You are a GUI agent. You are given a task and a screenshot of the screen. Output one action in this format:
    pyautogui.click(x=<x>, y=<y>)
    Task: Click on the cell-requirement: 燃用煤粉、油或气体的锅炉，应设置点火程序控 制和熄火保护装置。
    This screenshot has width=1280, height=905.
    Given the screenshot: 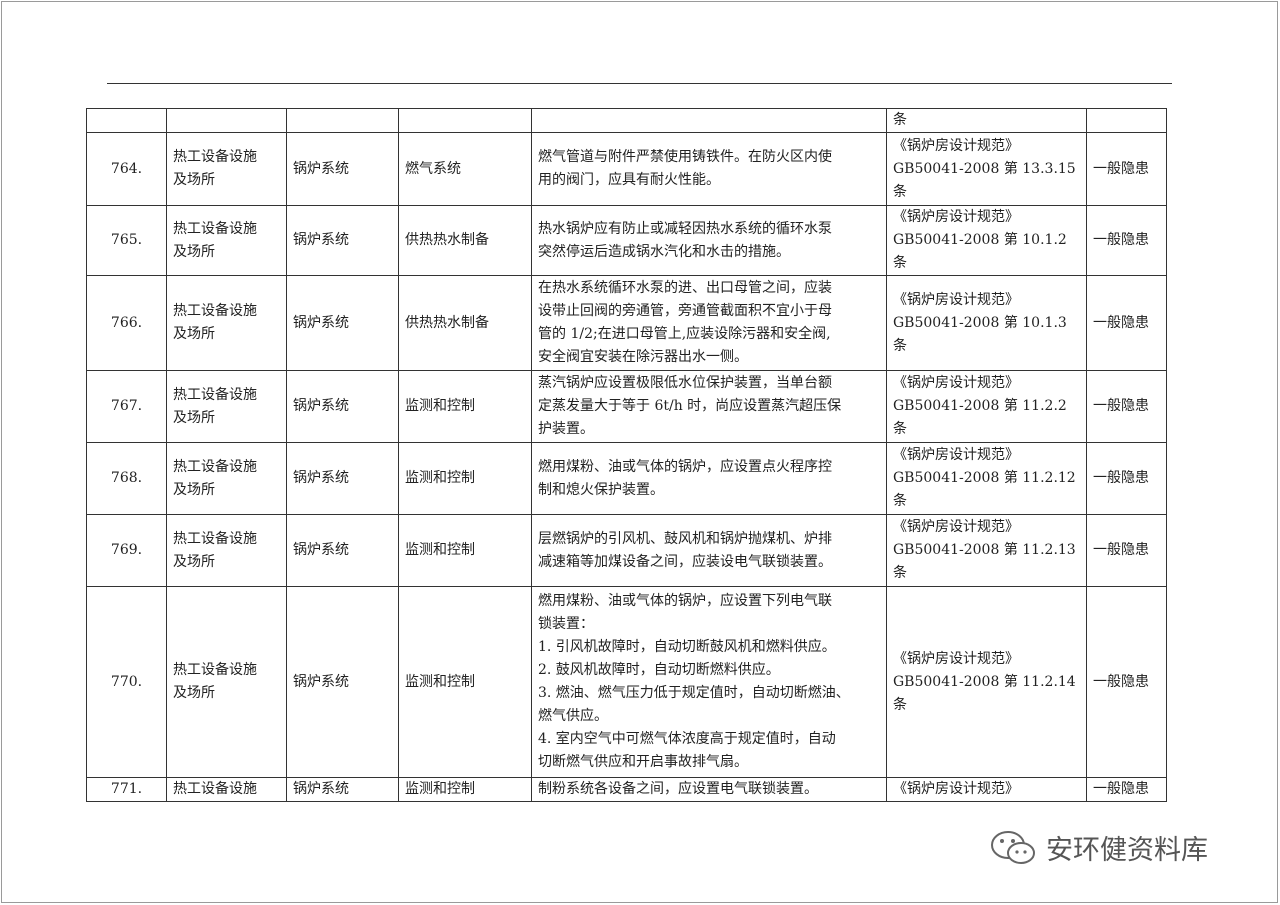 What is the action you would take?
    pyautogui.click(x=709, y=478)
    